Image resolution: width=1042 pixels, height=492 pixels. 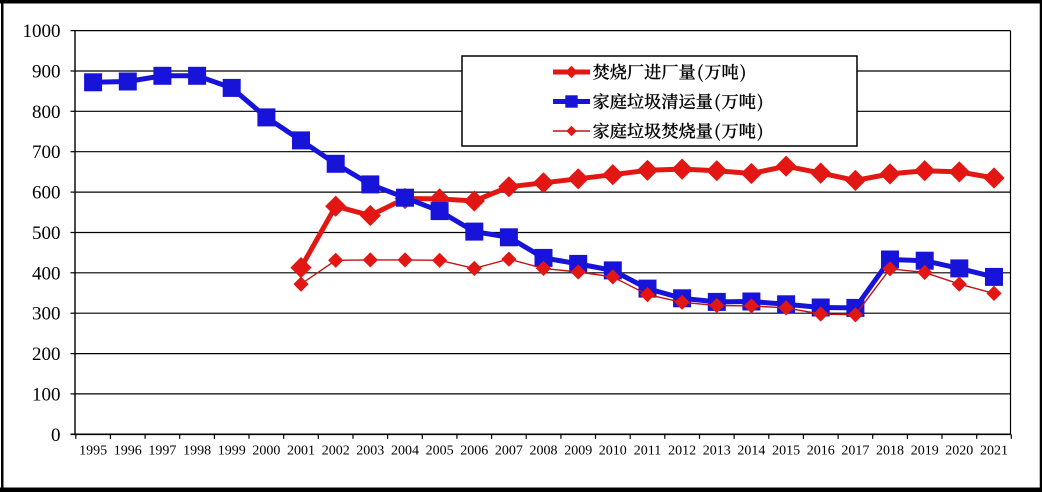 I want to click on svg-text: 2008, so click(x=544, y=451).